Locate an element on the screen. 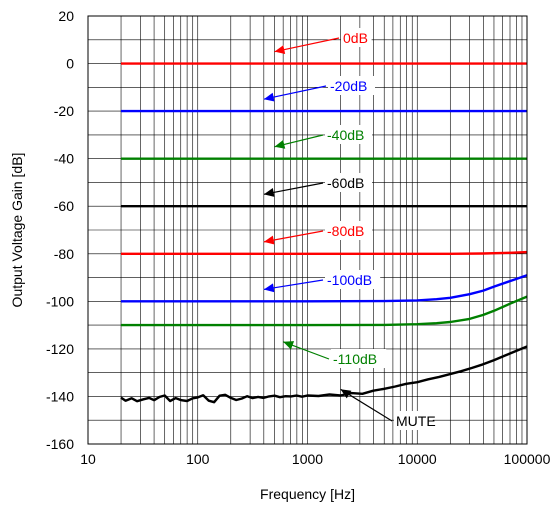 The width and height of the screenshot is (556, 508). annotation-label: MUTE is located at coordinates (416, 421).